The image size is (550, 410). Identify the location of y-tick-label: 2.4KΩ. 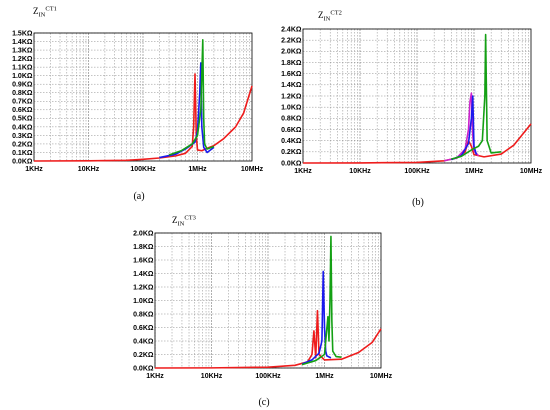
(291, 29).